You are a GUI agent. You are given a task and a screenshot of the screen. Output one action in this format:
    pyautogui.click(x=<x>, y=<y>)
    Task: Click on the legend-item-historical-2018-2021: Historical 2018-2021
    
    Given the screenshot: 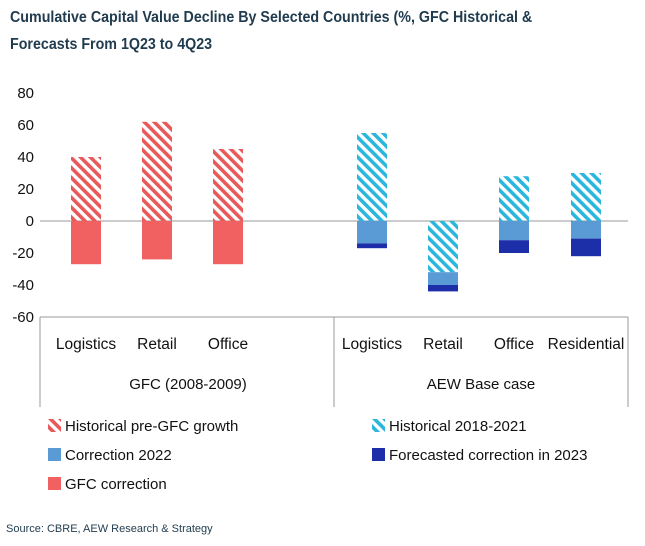 What is the action you would take?
    pyautogui.click(x=449, y=426)
    